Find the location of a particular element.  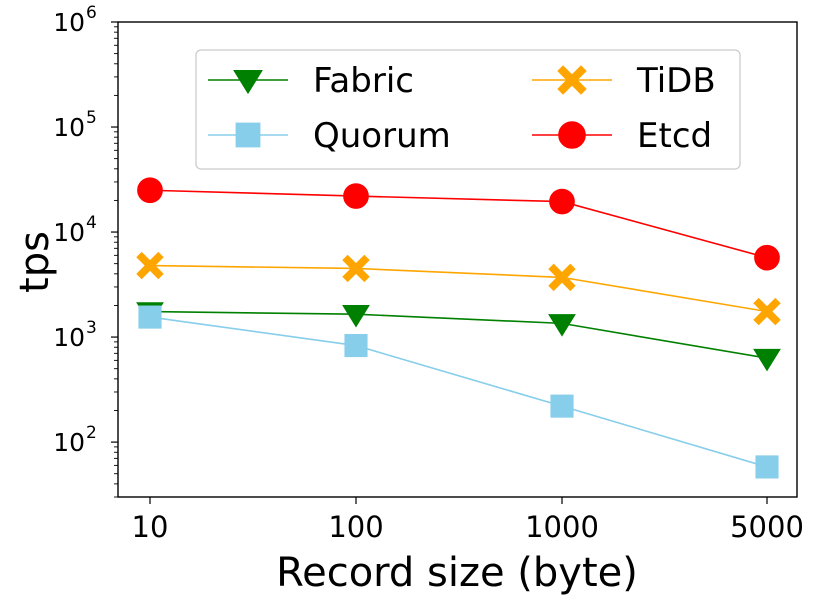

y-tick-label-2: 10 is located at coordinates (69, 442).